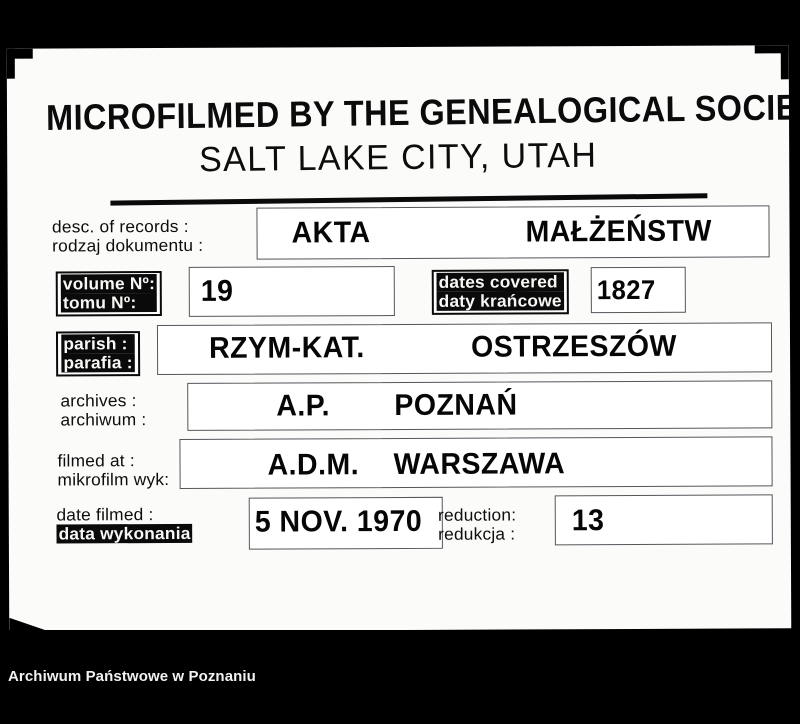 The image size is (800, 724). I want to click on heading-line-primary: MICROFILMED BY THE GENEALOGICAL SOCIETY, so click(418, 111).